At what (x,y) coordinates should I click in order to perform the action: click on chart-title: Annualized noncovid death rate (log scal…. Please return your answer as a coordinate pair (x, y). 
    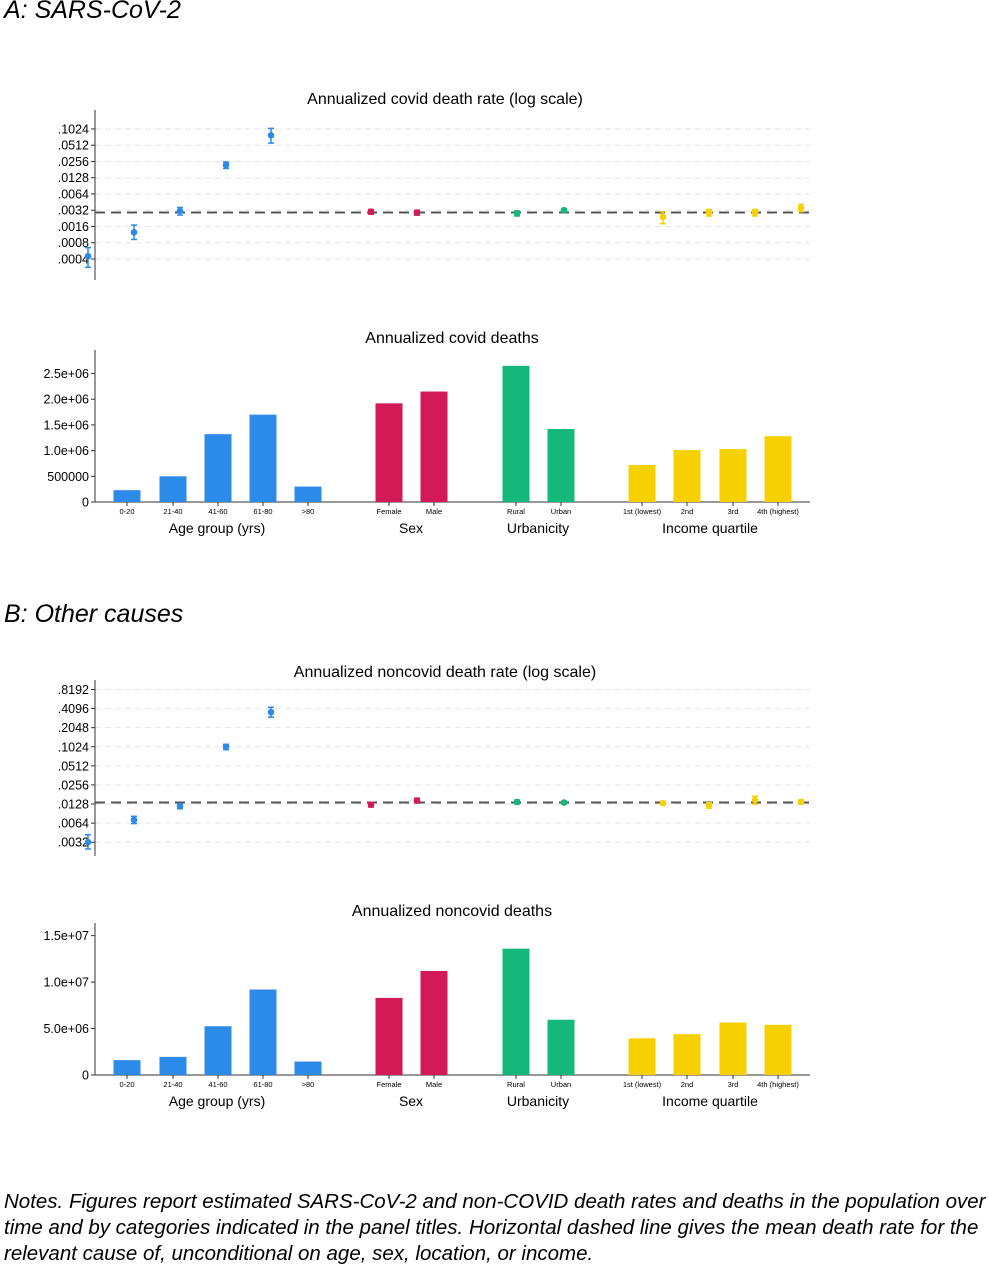
    Looking at the image, I should click on (445, 672).